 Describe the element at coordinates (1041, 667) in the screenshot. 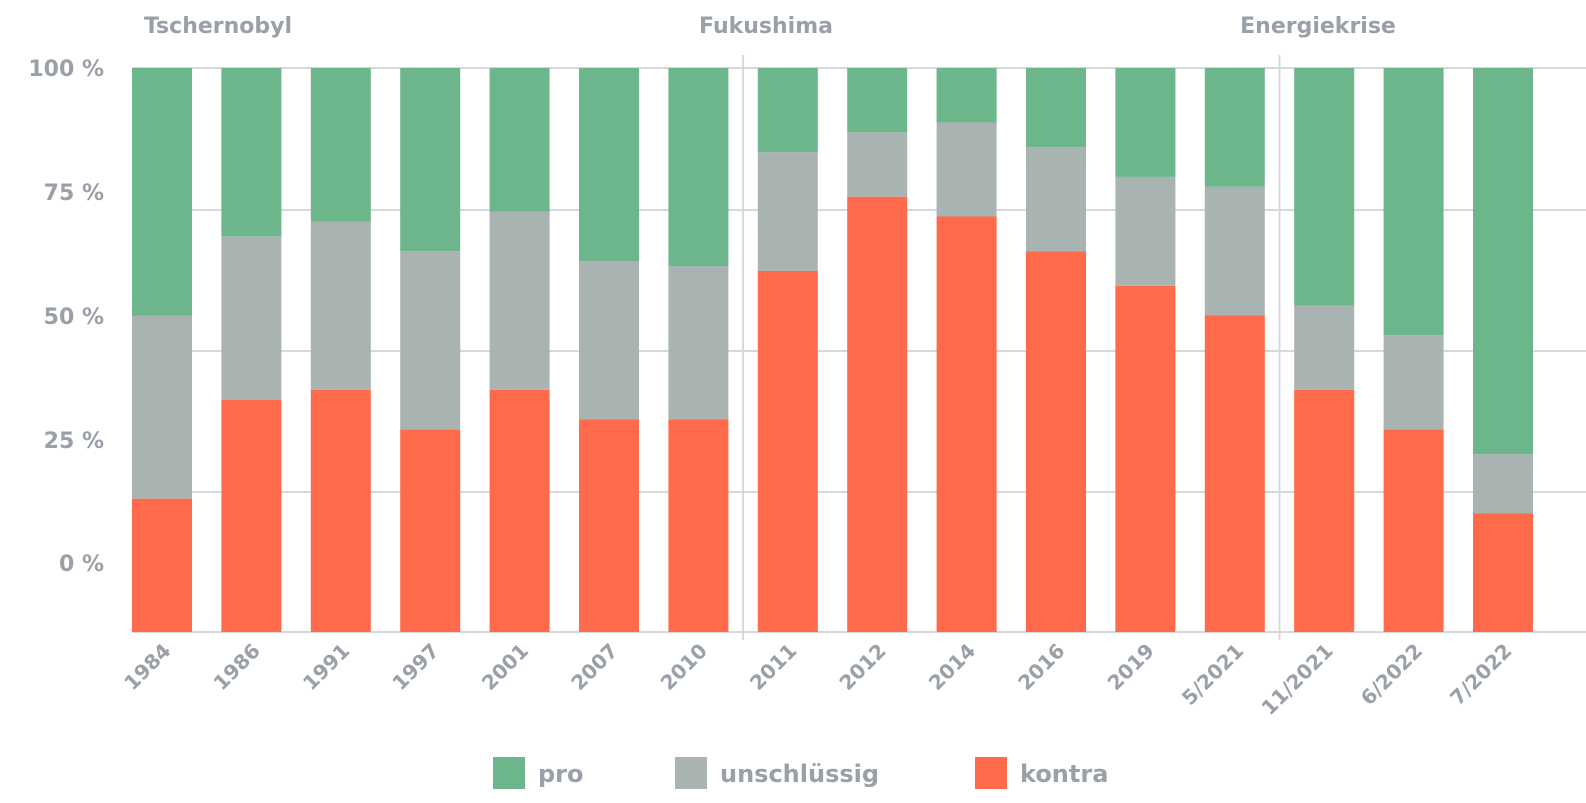

I see `x-tick-label: 2016` at that location.